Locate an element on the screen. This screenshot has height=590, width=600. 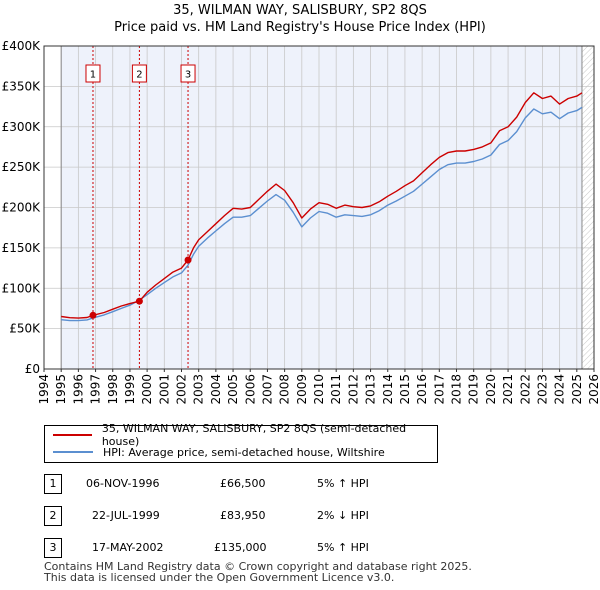
x-tick-label: 2000 is located at coordinates (147, 389).